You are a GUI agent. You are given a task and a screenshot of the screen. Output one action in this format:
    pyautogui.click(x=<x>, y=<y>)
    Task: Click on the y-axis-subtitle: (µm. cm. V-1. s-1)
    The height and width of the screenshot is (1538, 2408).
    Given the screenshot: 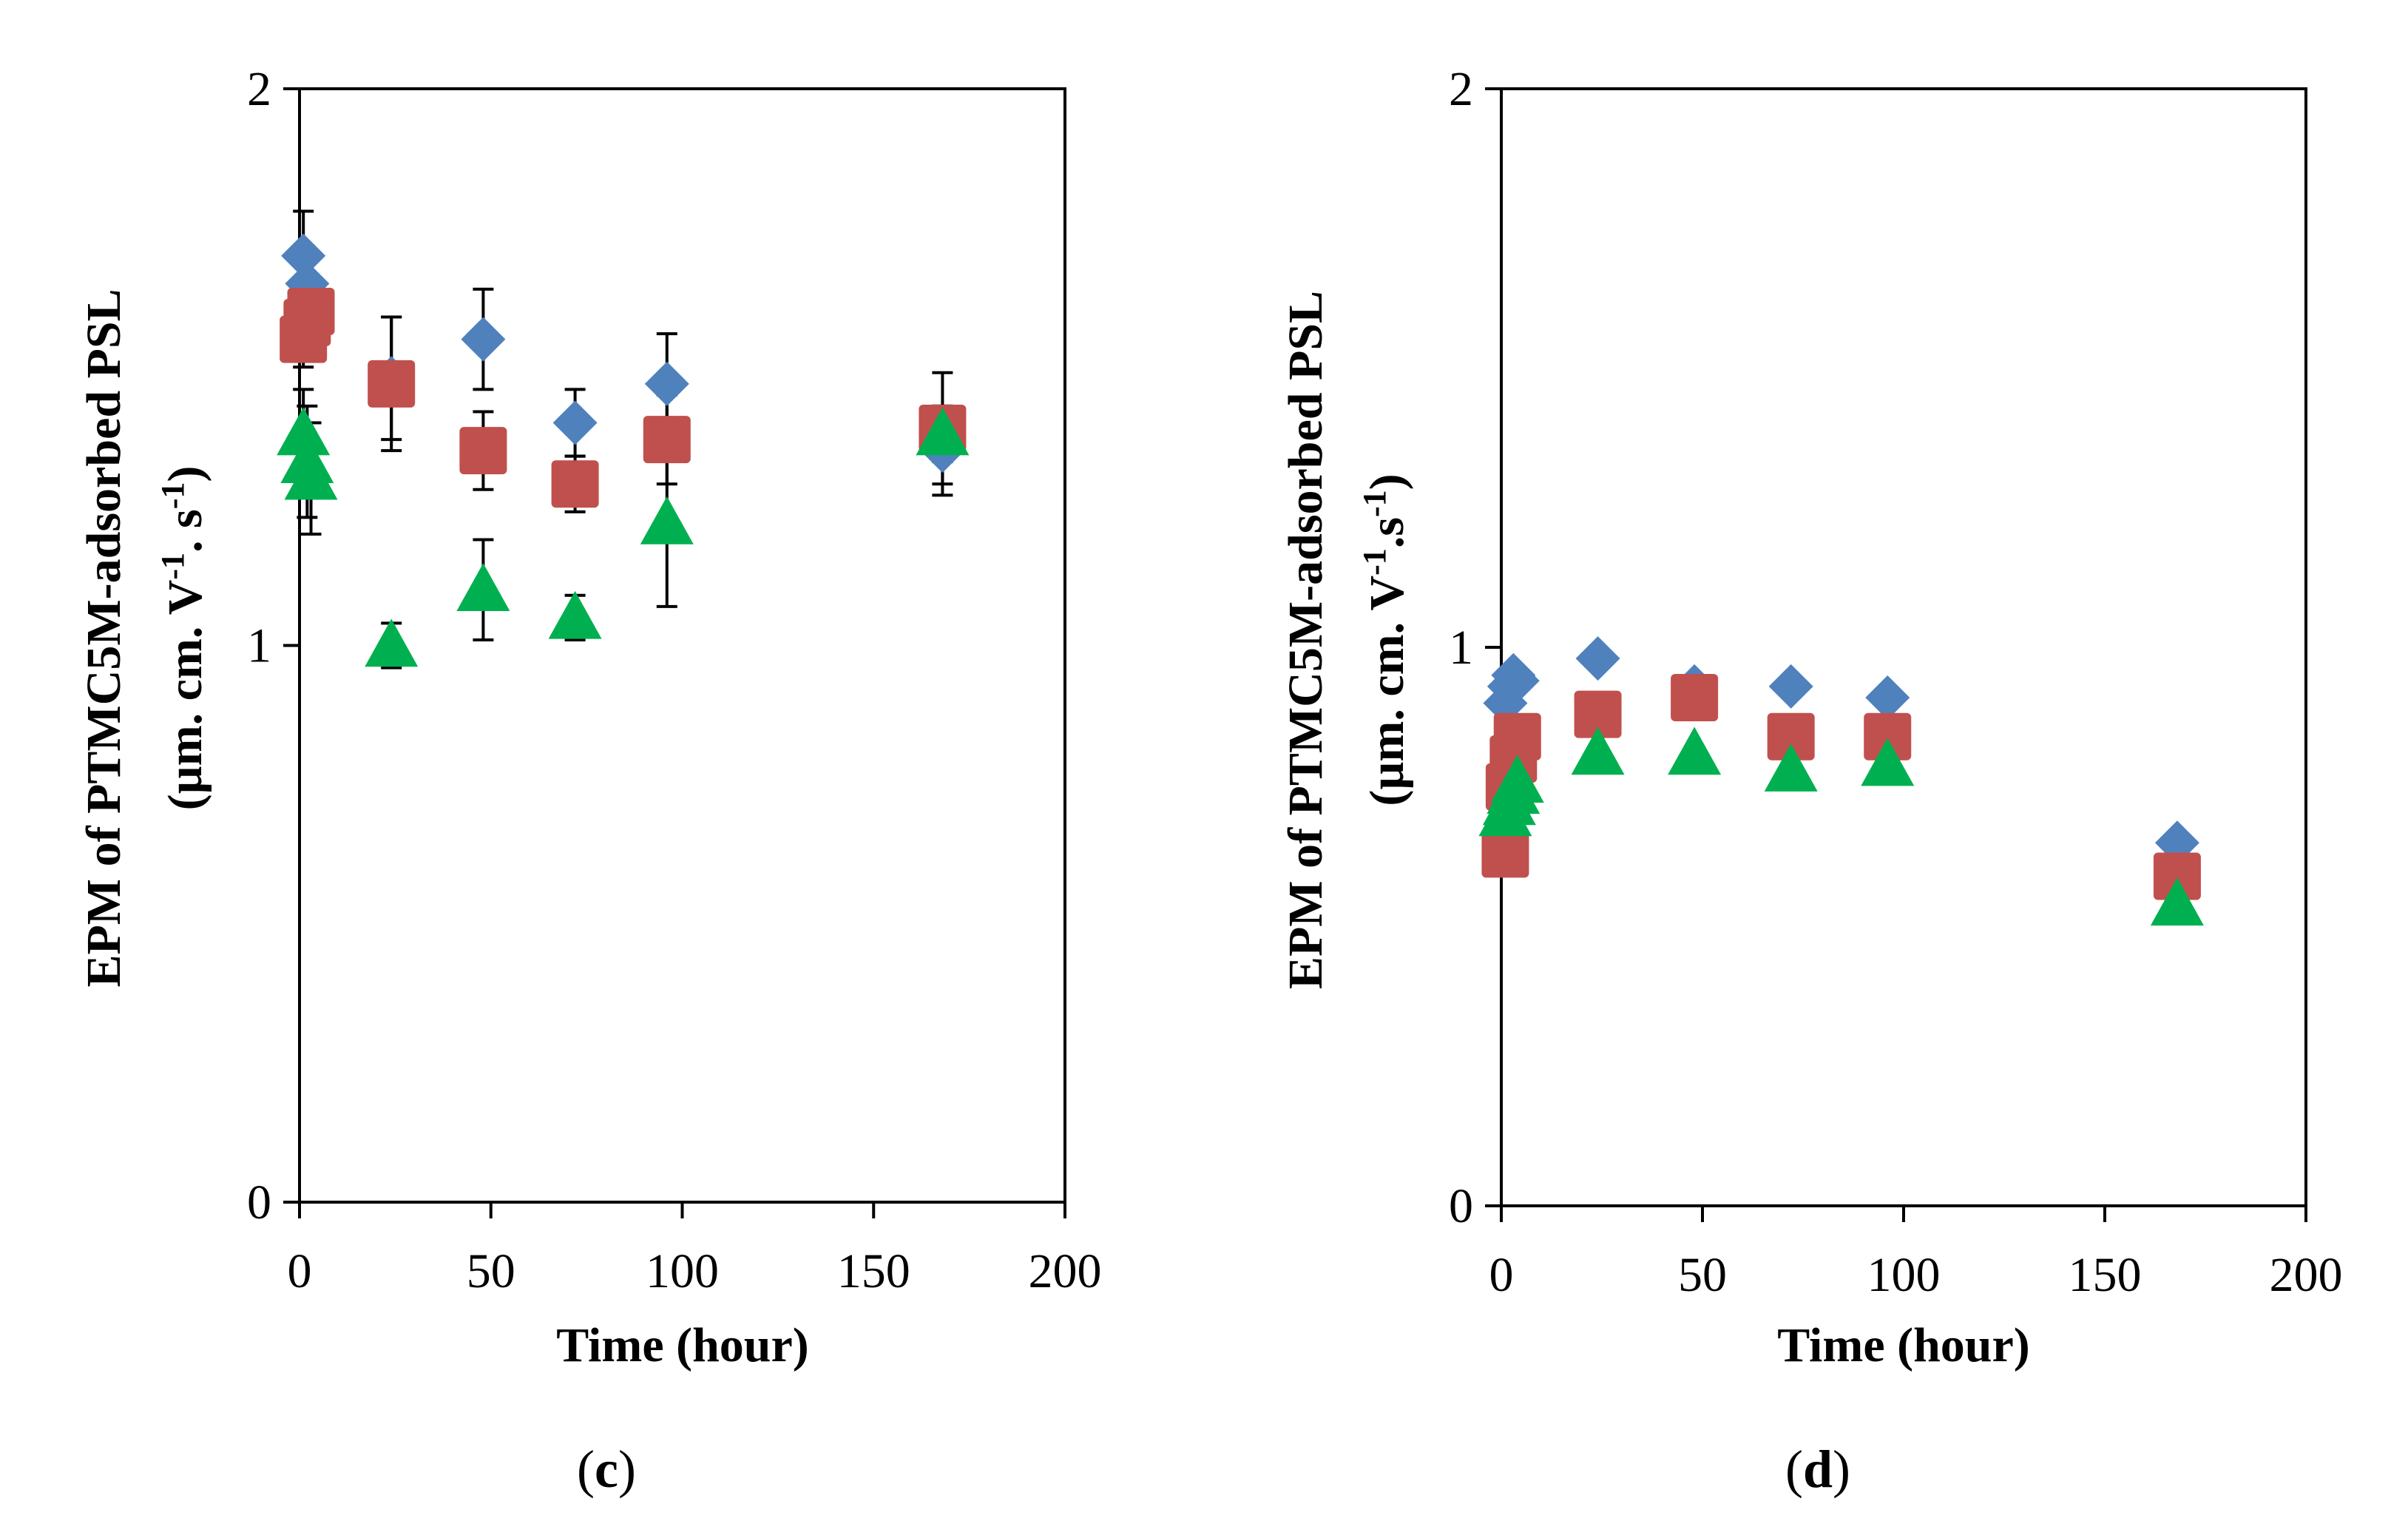 What is the action you would take?
    pyautogui.click(x=184, y=638)
    